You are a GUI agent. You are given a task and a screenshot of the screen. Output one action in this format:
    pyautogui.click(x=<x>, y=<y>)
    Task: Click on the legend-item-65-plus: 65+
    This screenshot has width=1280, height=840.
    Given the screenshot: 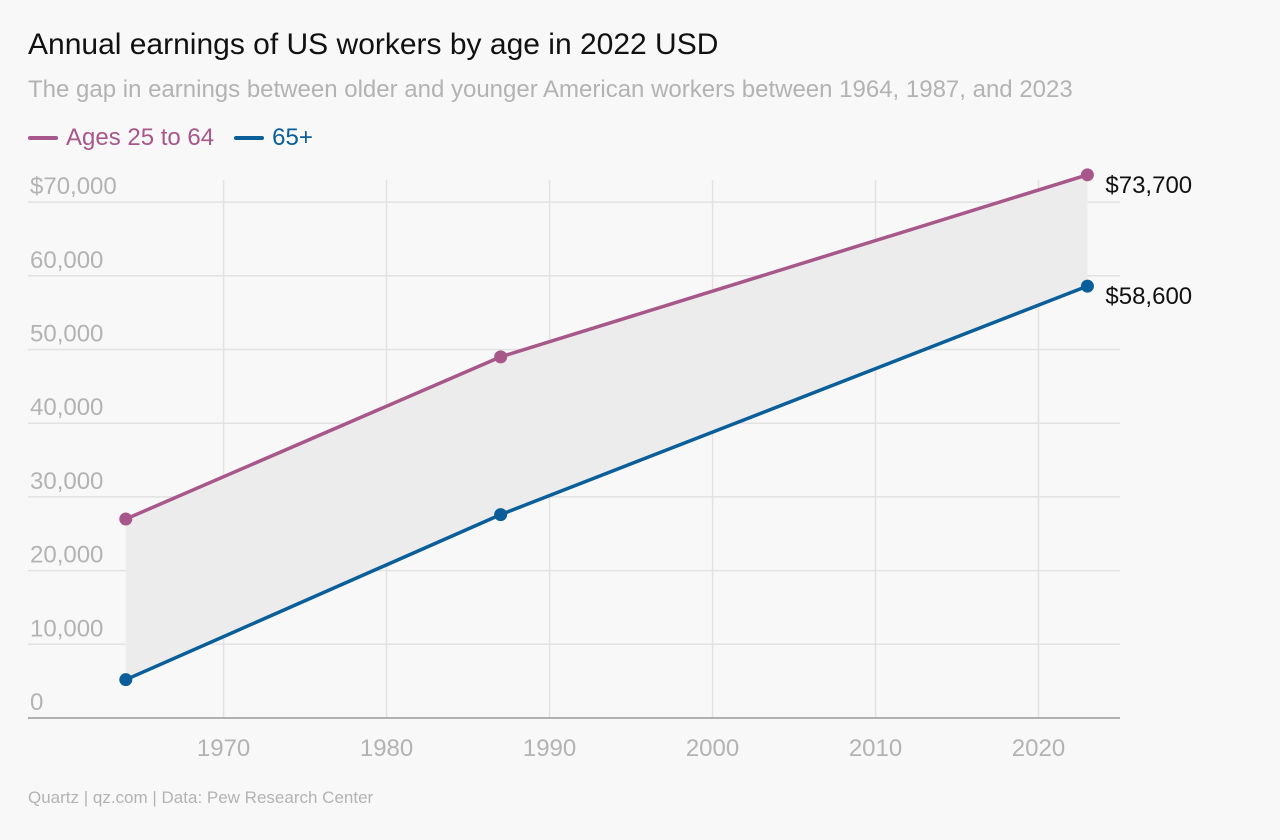 What is the action you would take?
    pyautogui.click(x=273, y=138)
    